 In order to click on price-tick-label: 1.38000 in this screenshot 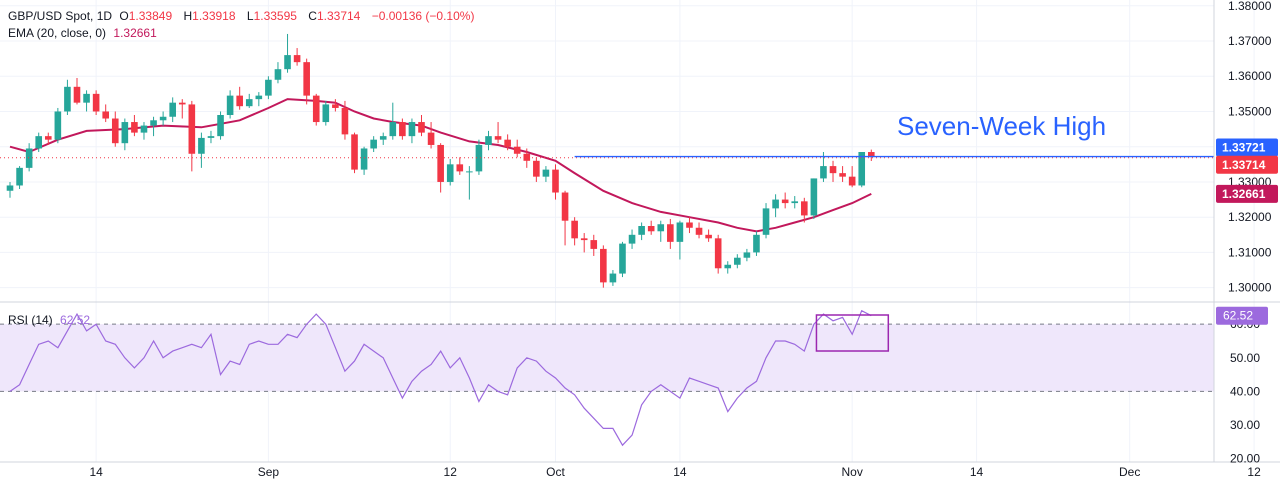, I will do `click(1250, 6)`.